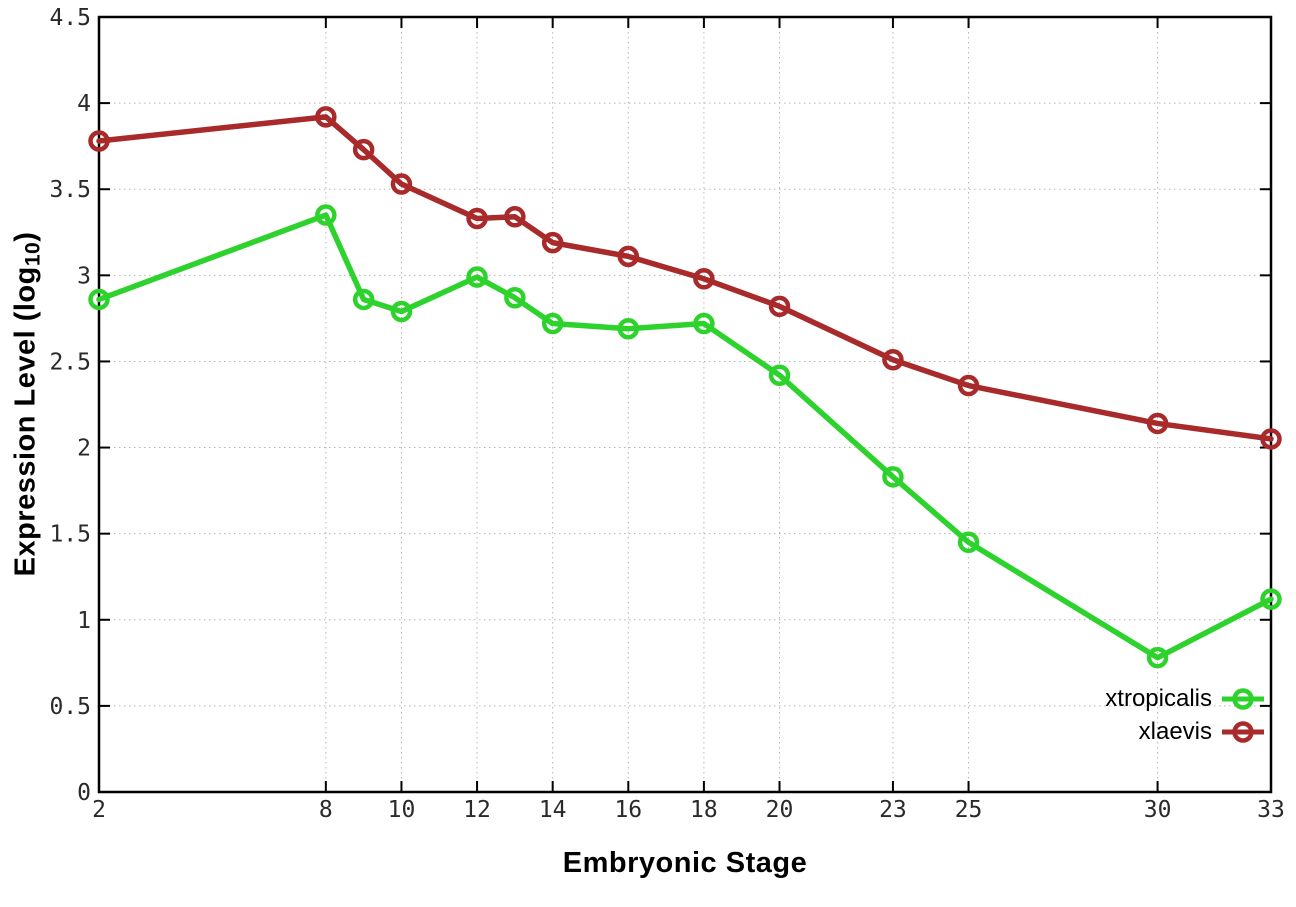 This screenshot has width=1296, height=907. I want to click on legend-label: xtropicalis, so click(1158, 698).